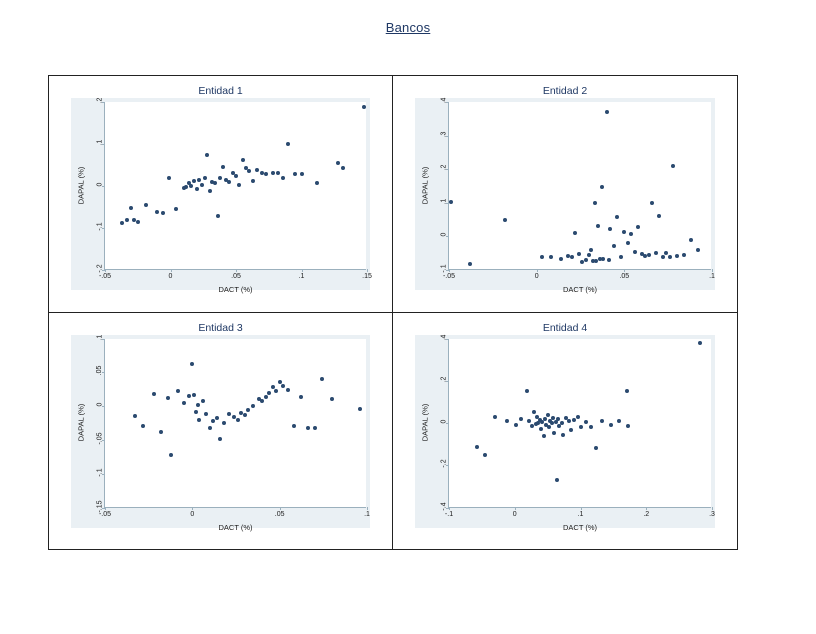 The height and width of the screenshot is (634, 816). What do you see at coordinates (100, 268) in the screenshot?
I see `y-tick-label: -.2` at bounding box center [100, 268].